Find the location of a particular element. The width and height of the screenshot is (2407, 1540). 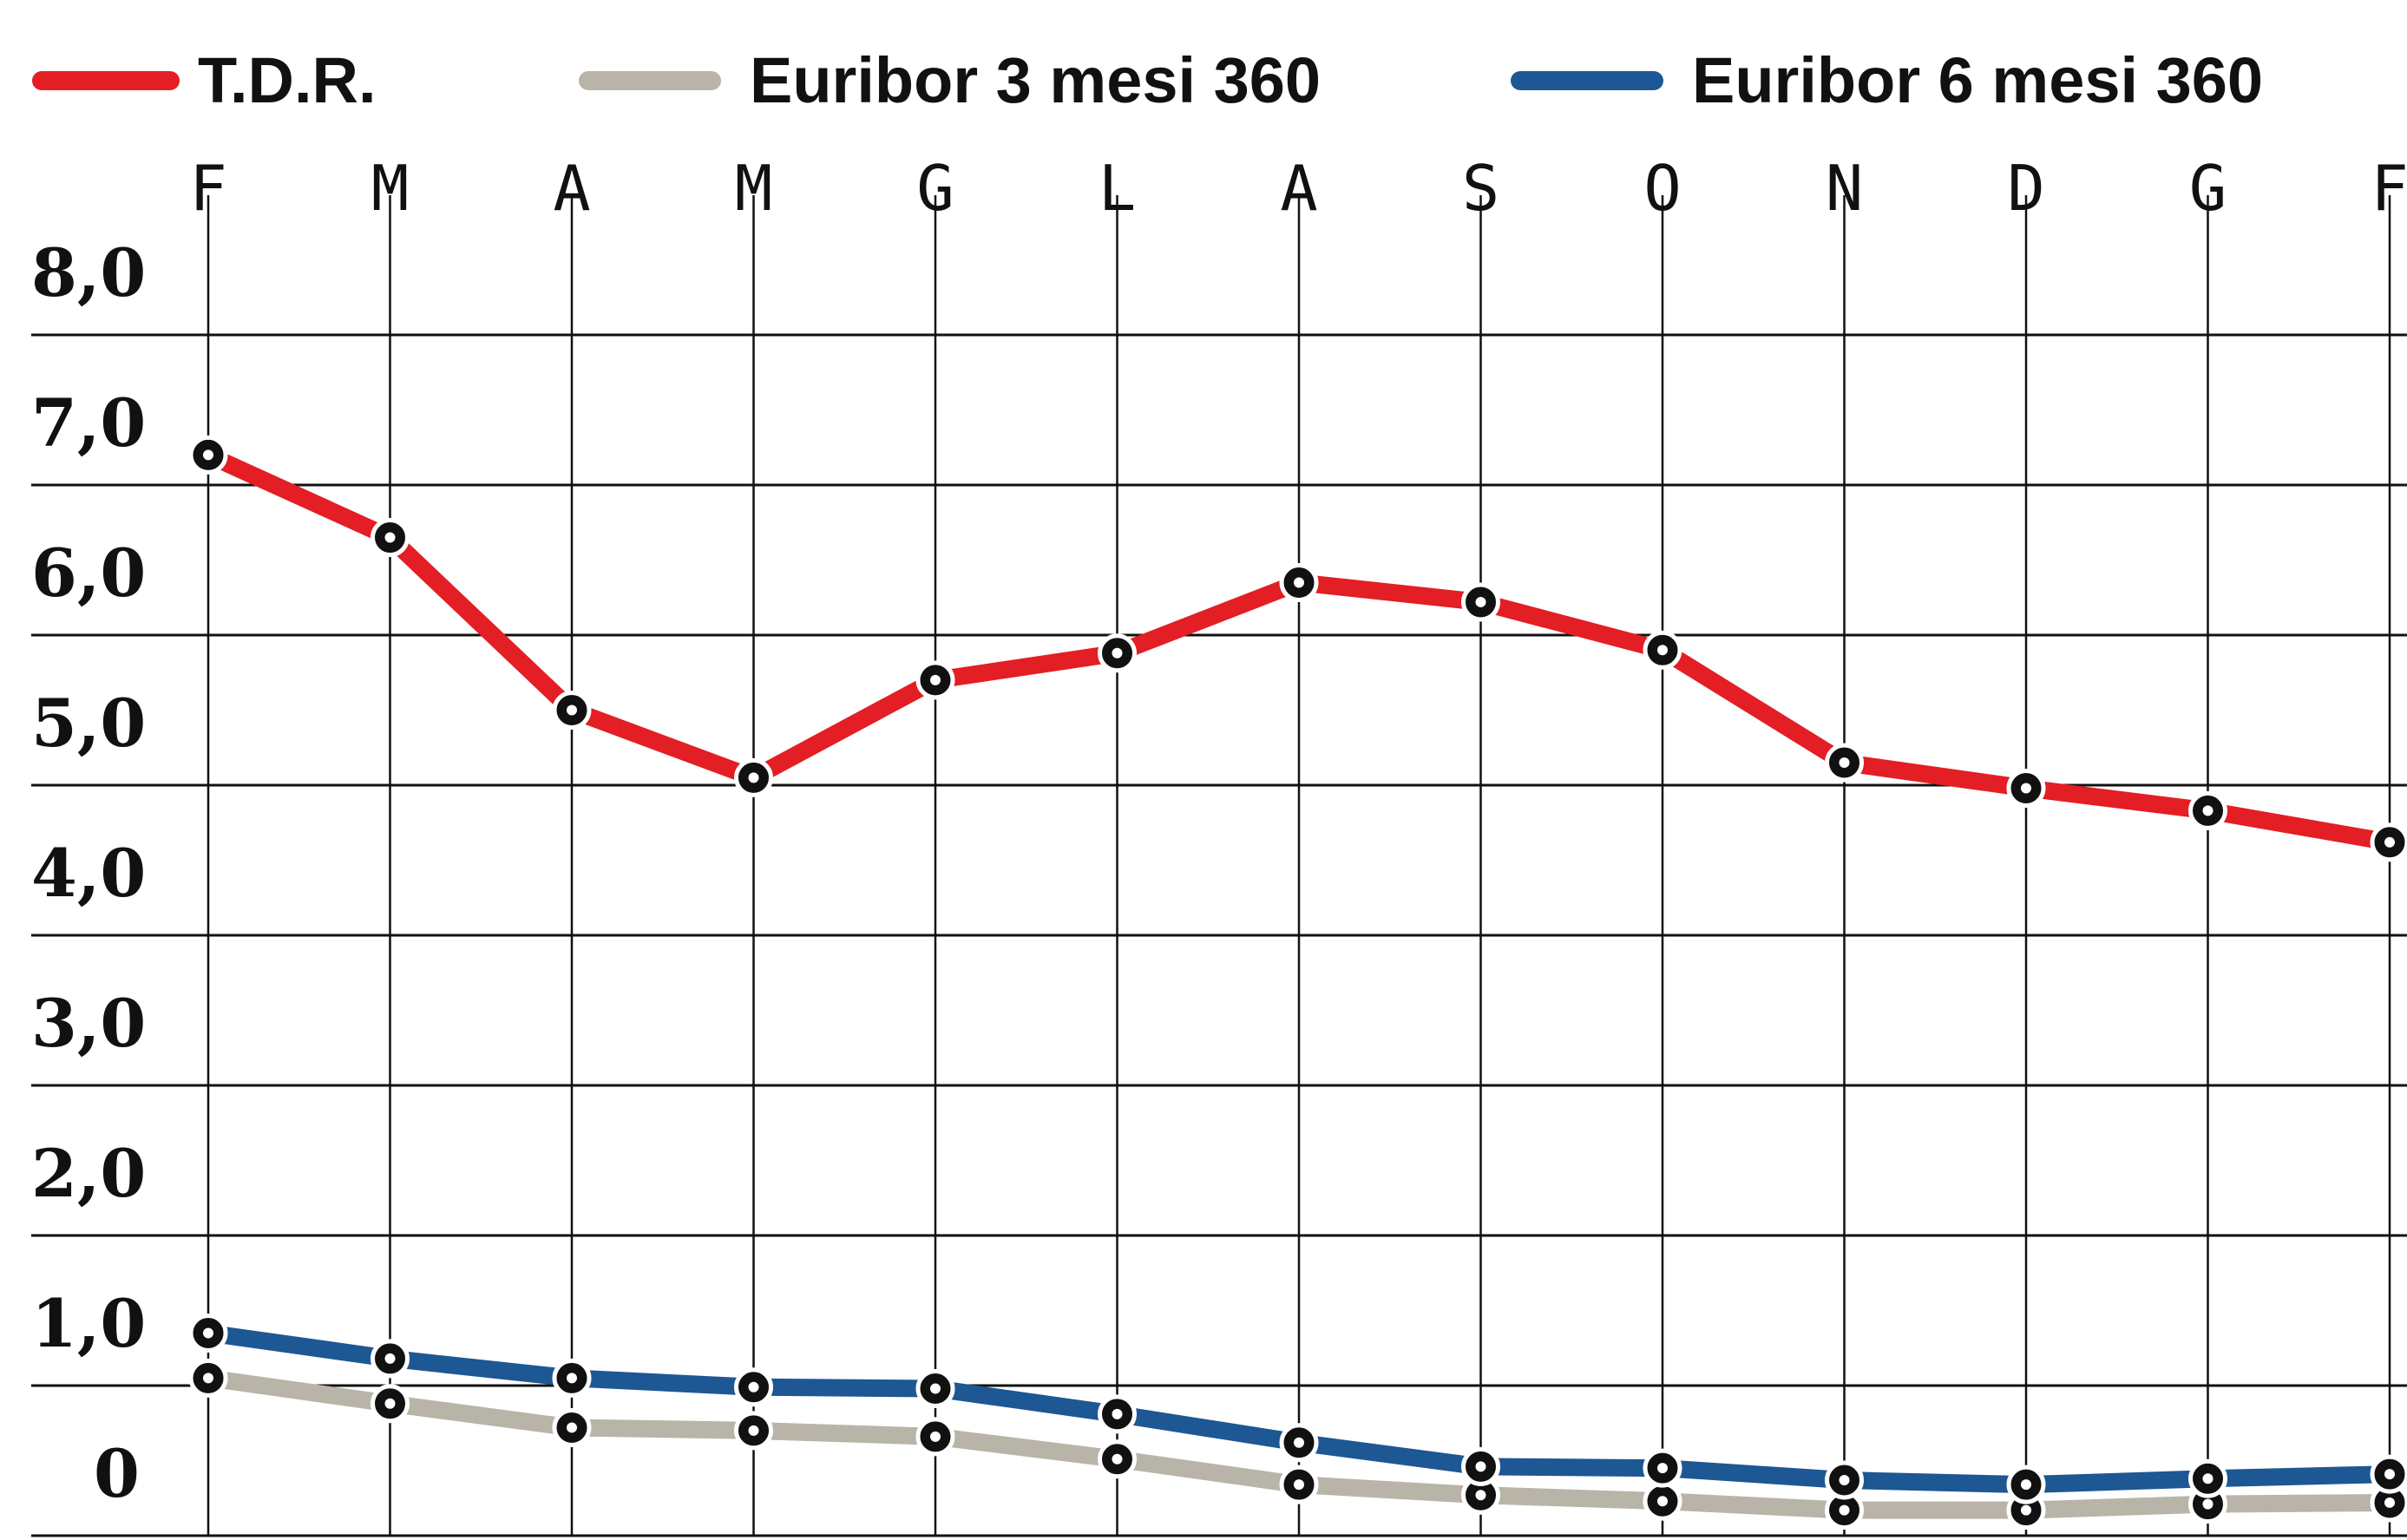

y-tick-label-7: 1,0 is located at coordinates (88, 1323).